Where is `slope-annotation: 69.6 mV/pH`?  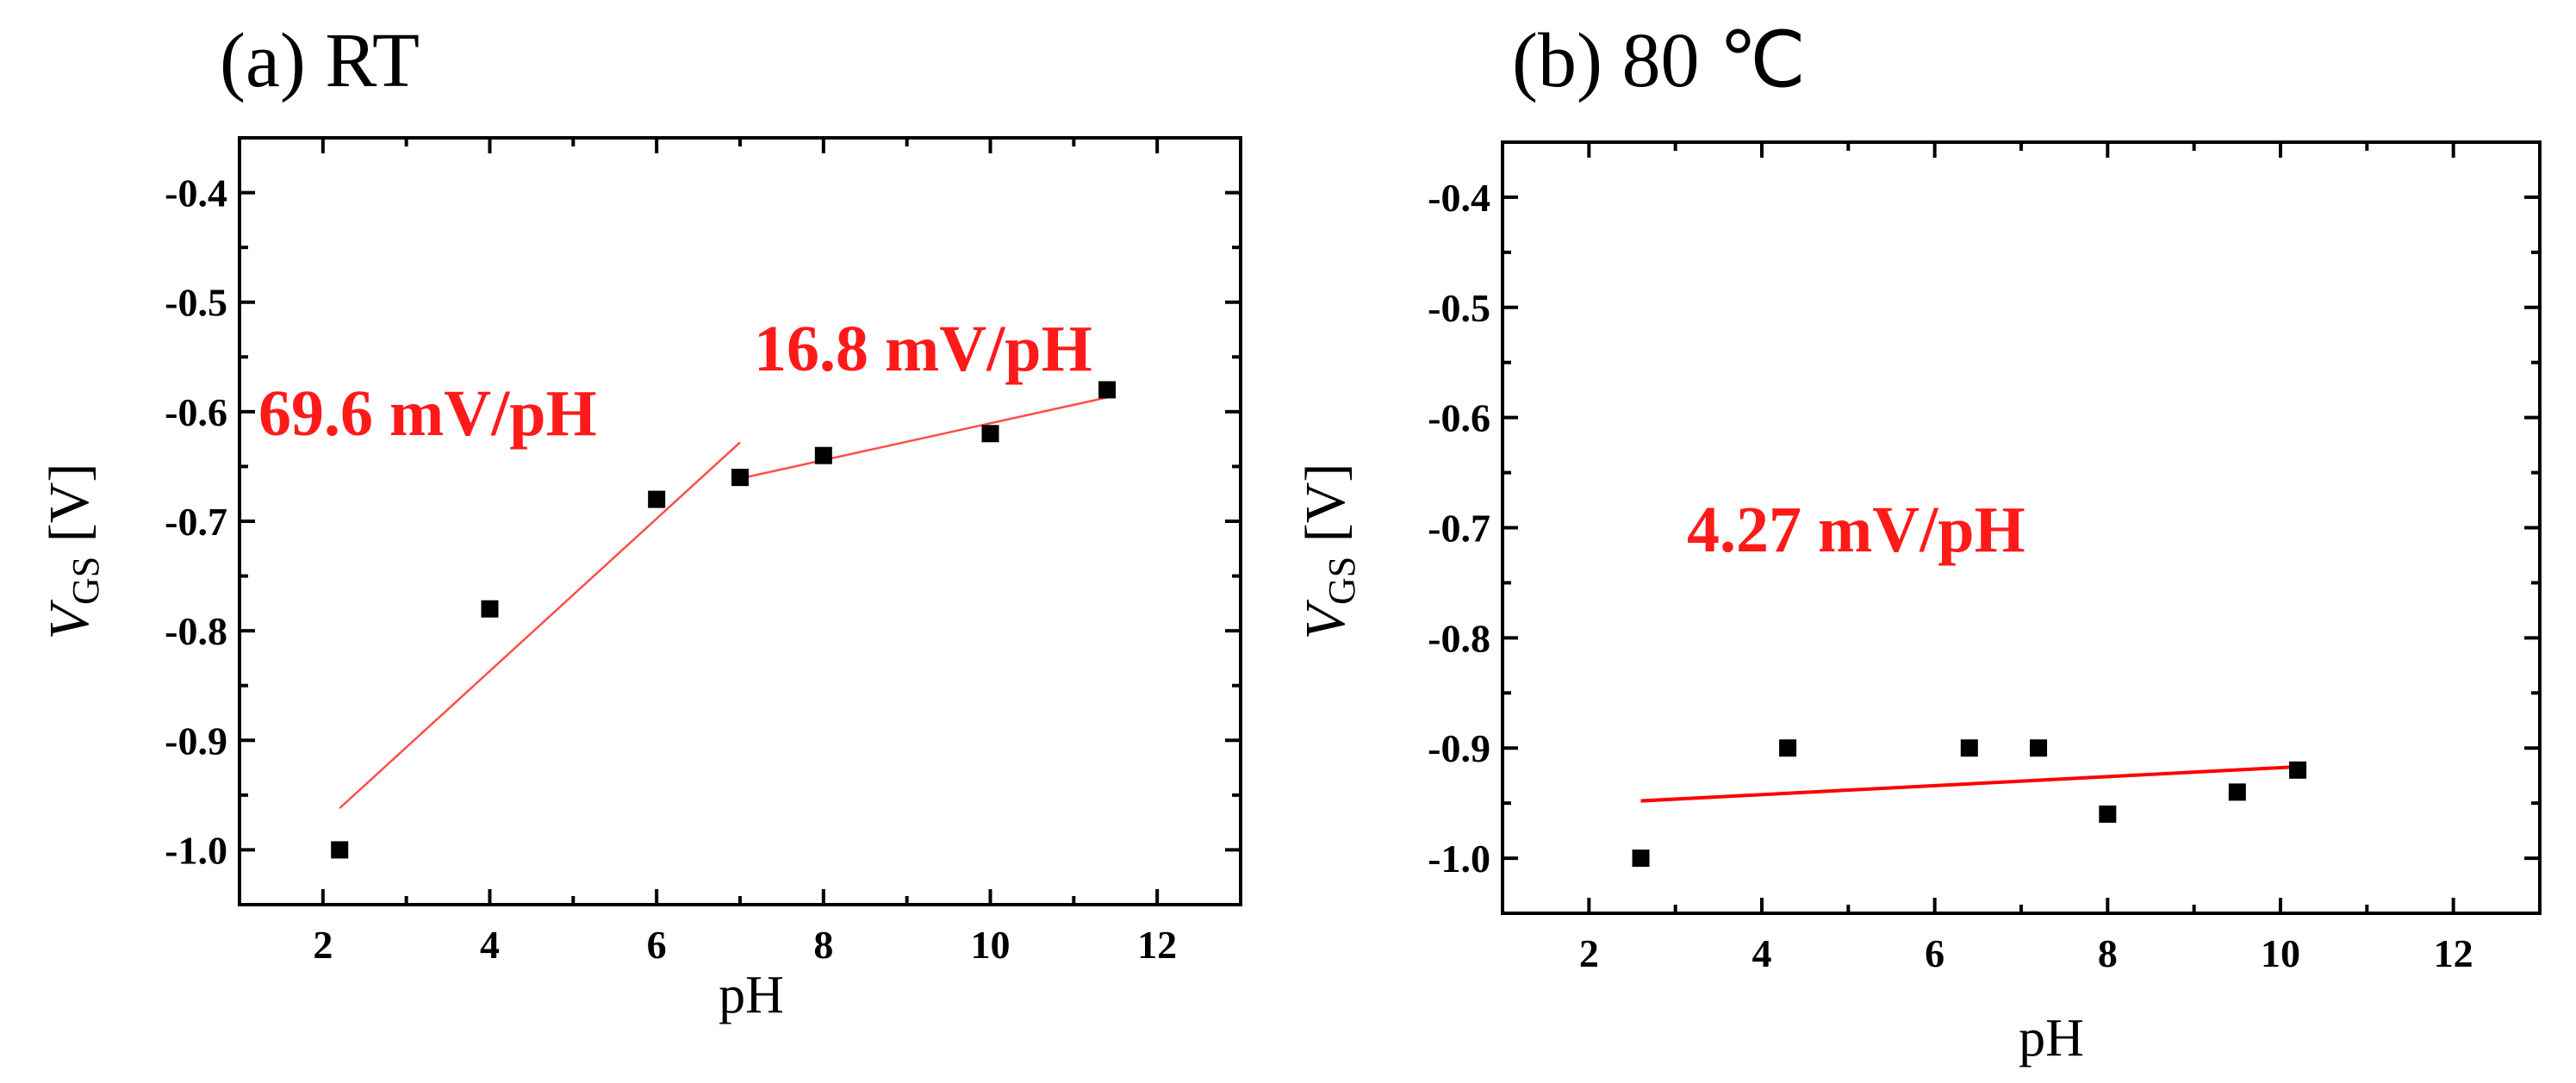 slope-annotation: 69.6 mV/pH is located at coordinates (428, 413).